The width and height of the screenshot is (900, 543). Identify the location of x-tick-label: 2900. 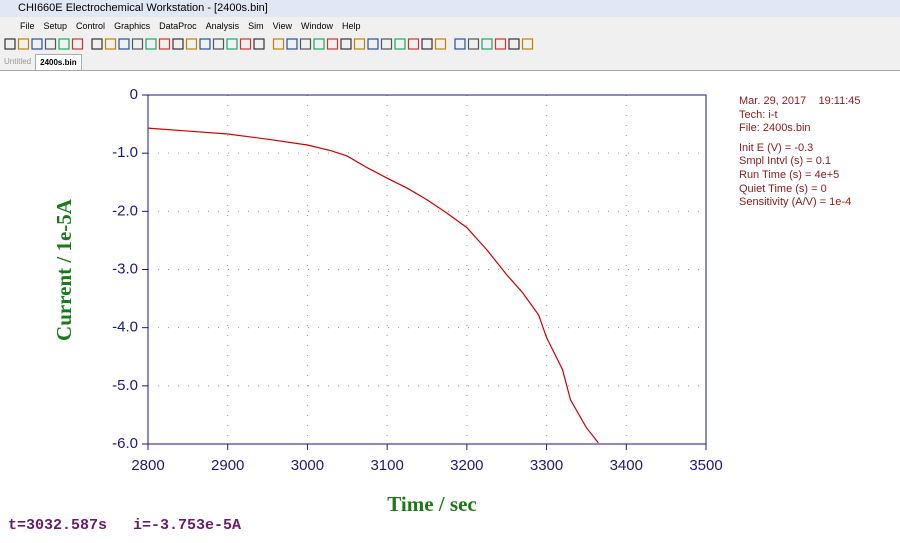
(227, 465).